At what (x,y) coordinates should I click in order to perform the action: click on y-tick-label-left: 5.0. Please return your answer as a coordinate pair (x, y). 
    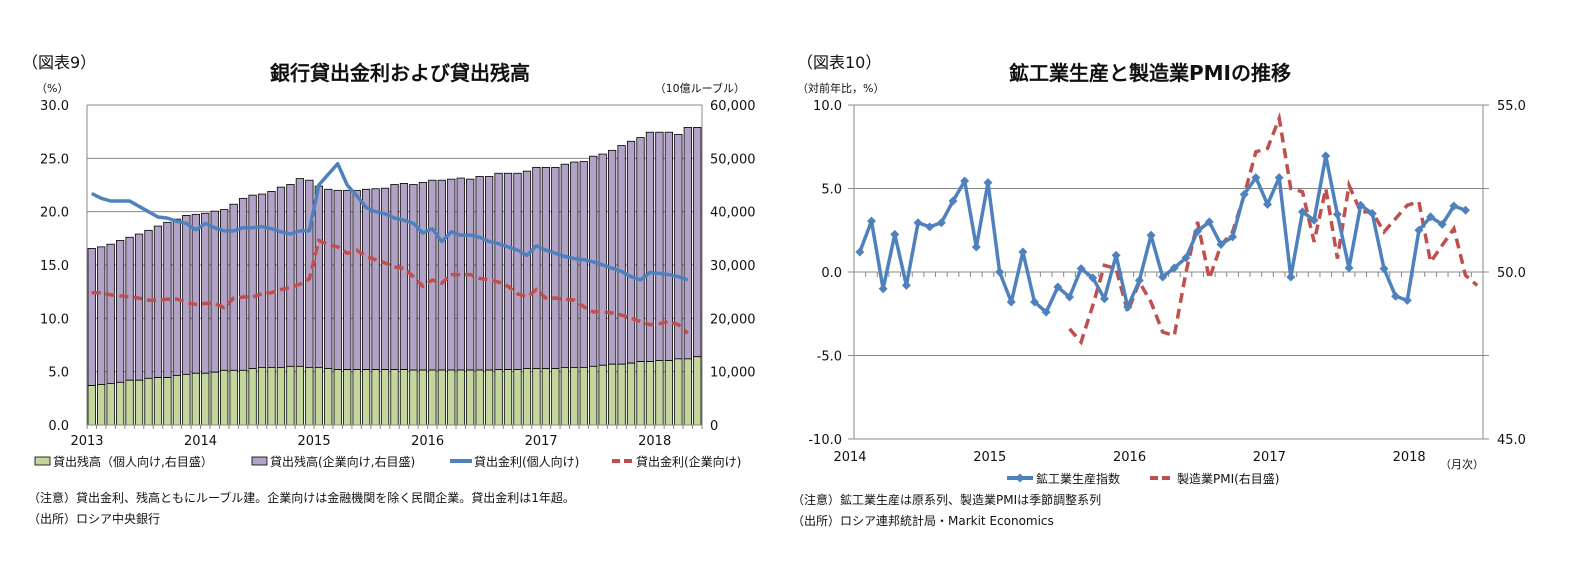
    Looking at the image, I should click on (831, 190).